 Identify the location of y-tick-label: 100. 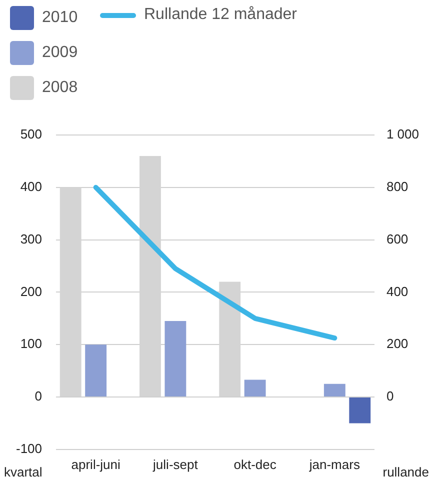
(31, 344).